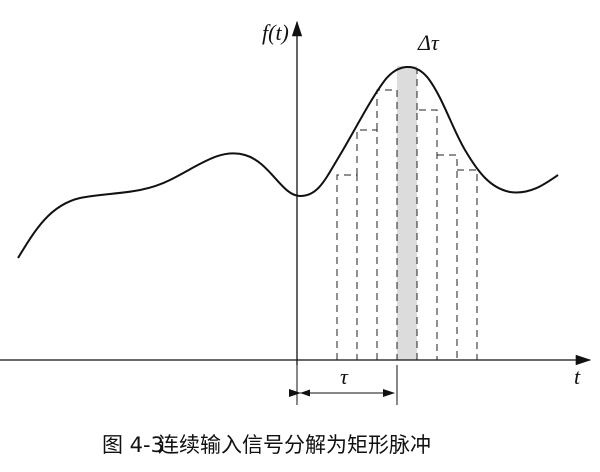  Describe the element at coordinates (133, 445) in the screenshot. I see `caption-number: 图 4-3` at that location.